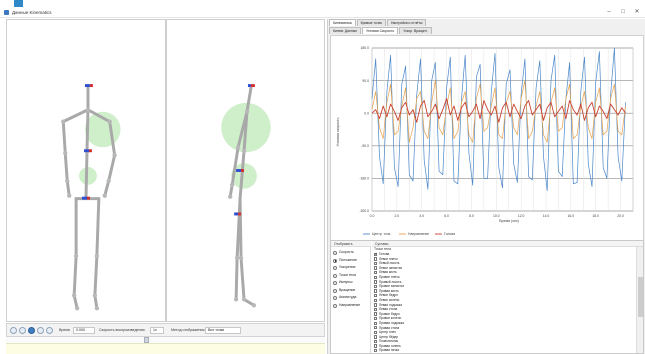 Image resolution: width=645 pixels, height=354 pixels. Describe the element at coordinates (503, 268) in the screenshot. I see `joint-item: Левое запястье` at that location.